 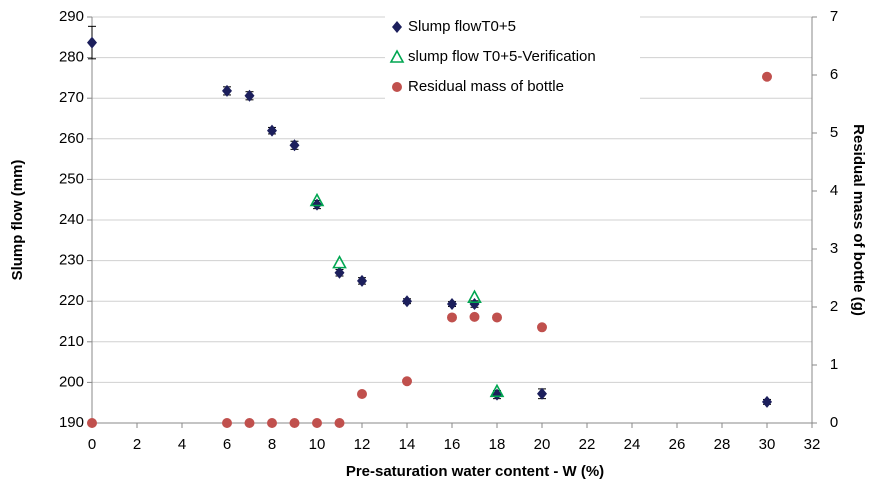 What do you see at coordinates (834, 16) in the screenshot?
I see `y2-tick-label: 7` at bounding box center [834, 16].